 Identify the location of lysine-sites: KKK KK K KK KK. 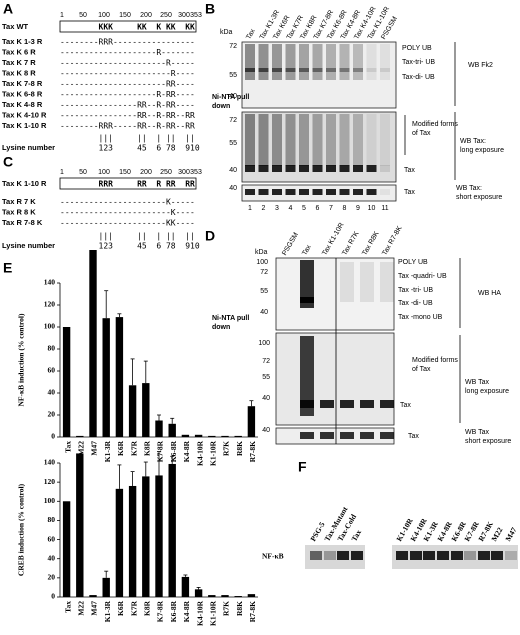
(127, 27).